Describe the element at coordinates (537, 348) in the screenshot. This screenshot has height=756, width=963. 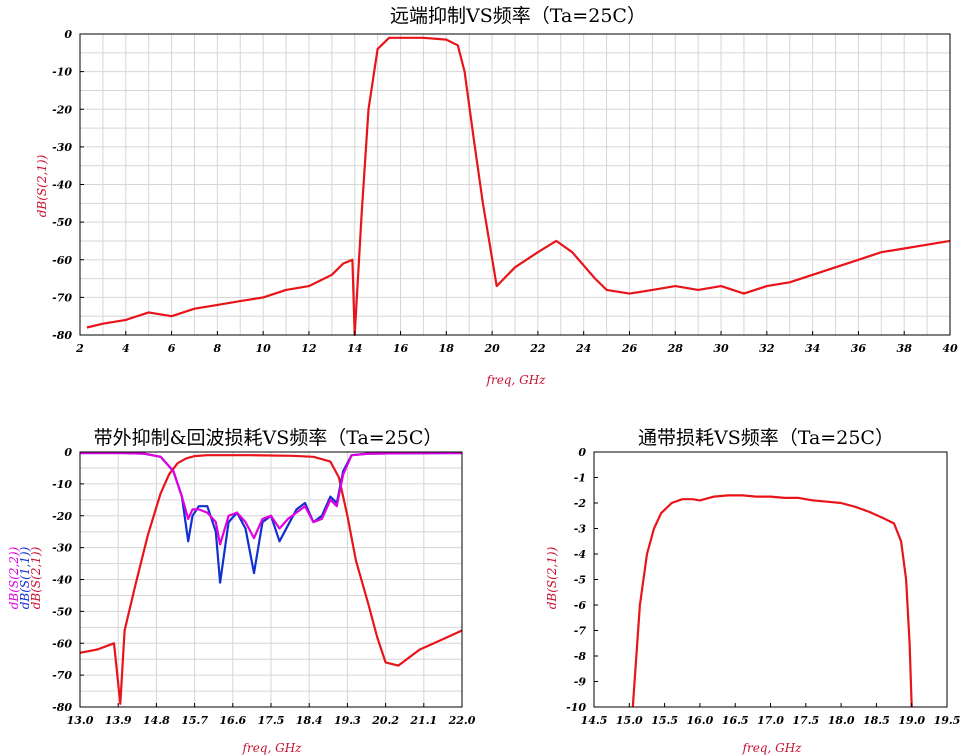
I see `x-tick-label: 22` at that location.